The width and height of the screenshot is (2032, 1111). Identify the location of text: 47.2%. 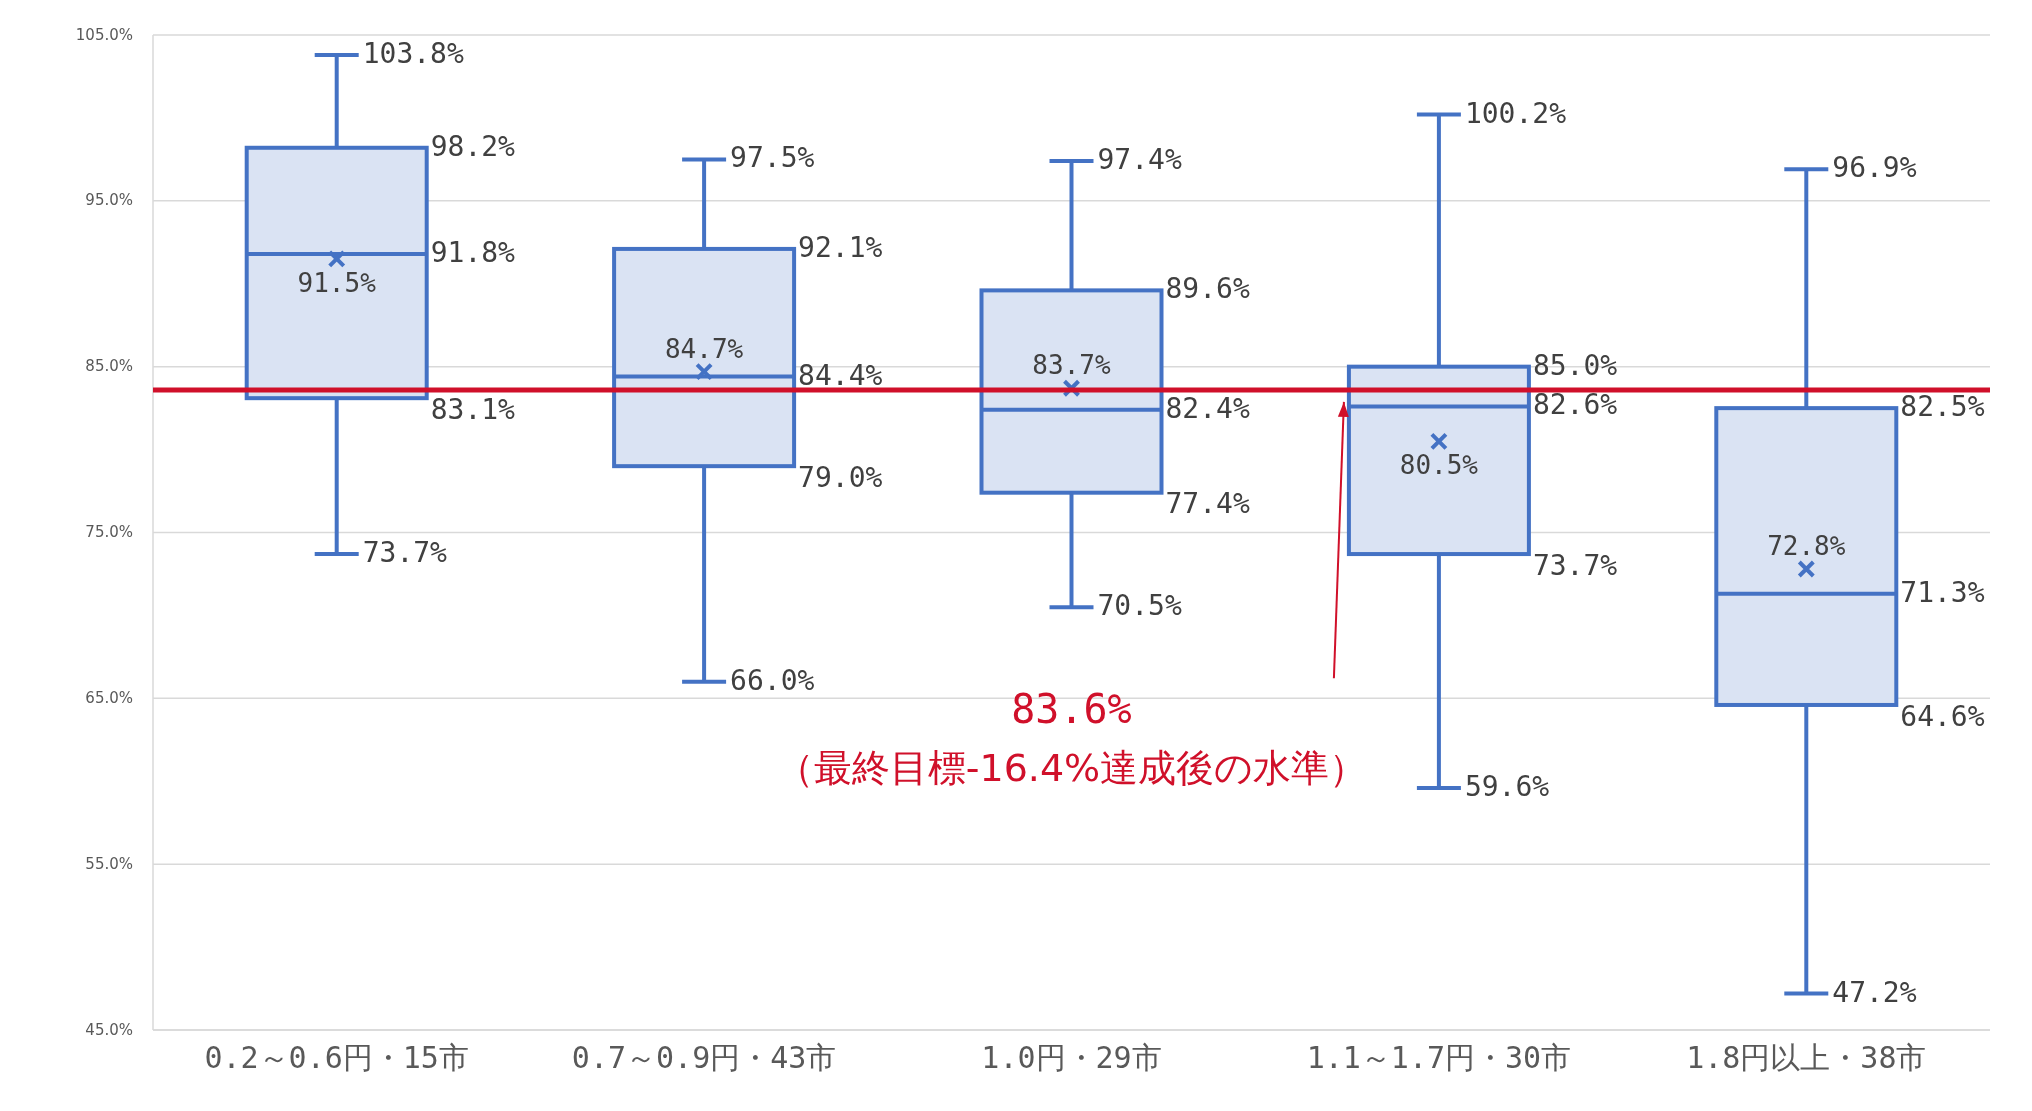
(1874, 992).